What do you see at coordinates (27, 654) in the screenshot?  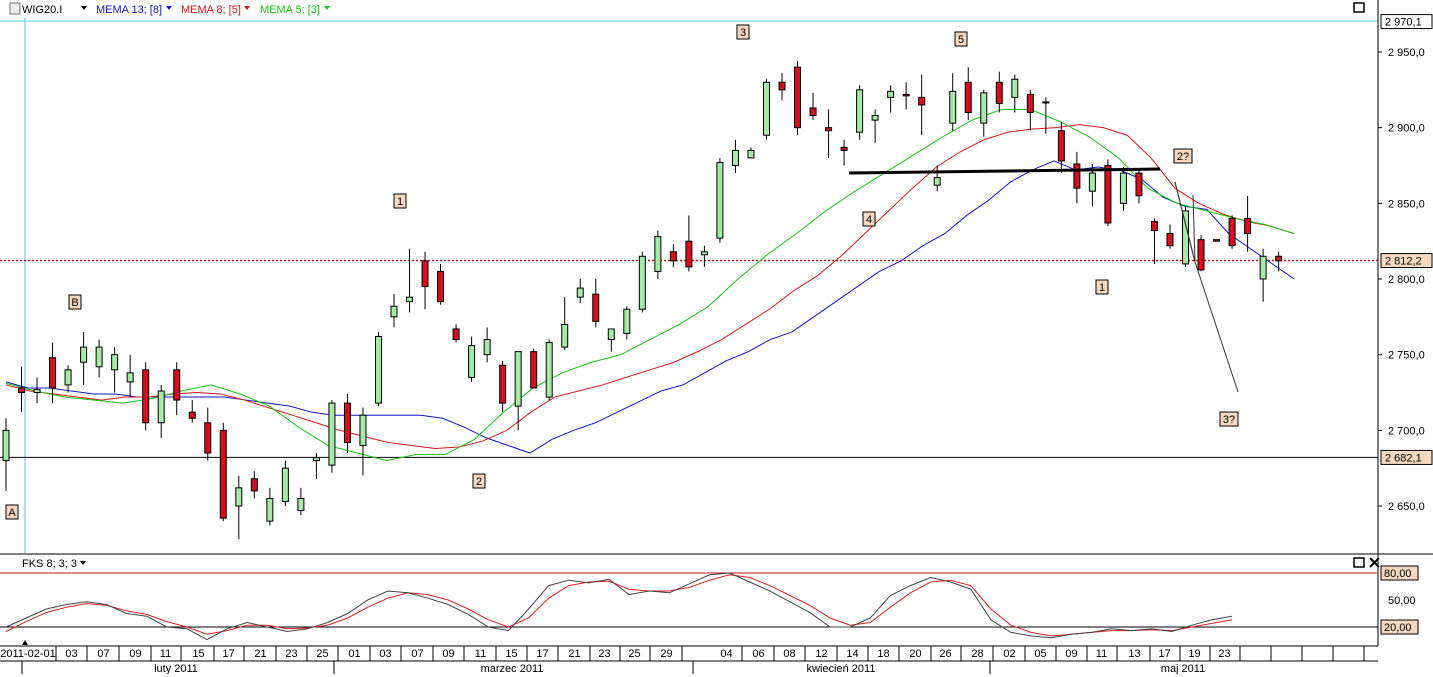 I see `date-day-label: 2011-02-01` at bounding box center [27, 654].